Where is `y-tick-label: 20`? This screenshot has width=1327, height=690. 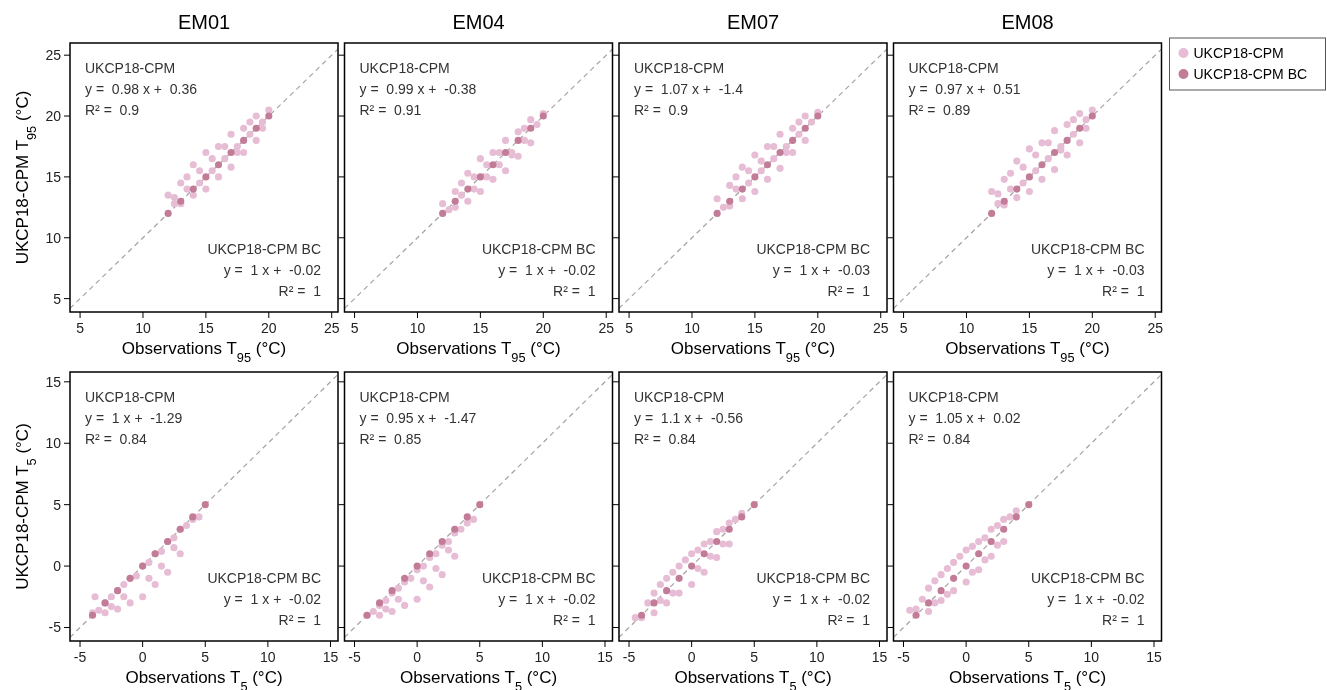 y-tick-label: 20 is located at coordinates (53, 116).